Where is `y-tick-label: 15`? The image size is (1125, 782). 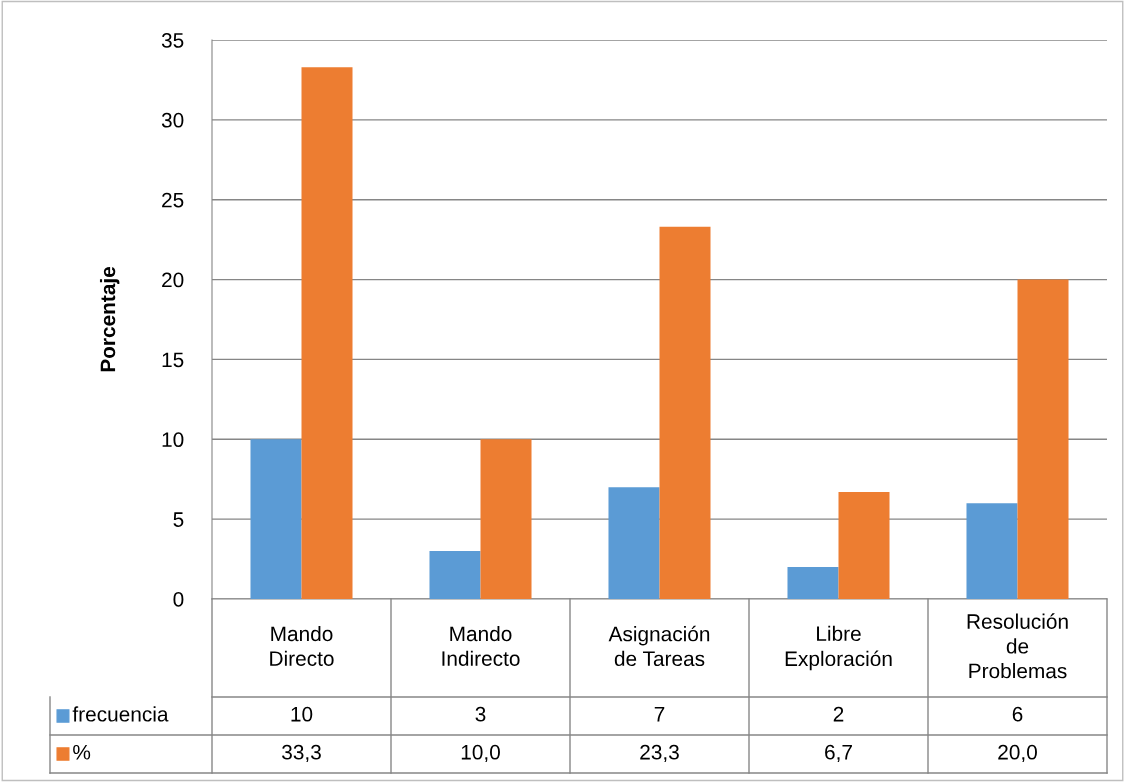
y-tick-label: 15 is located at coordinates (173, 360).